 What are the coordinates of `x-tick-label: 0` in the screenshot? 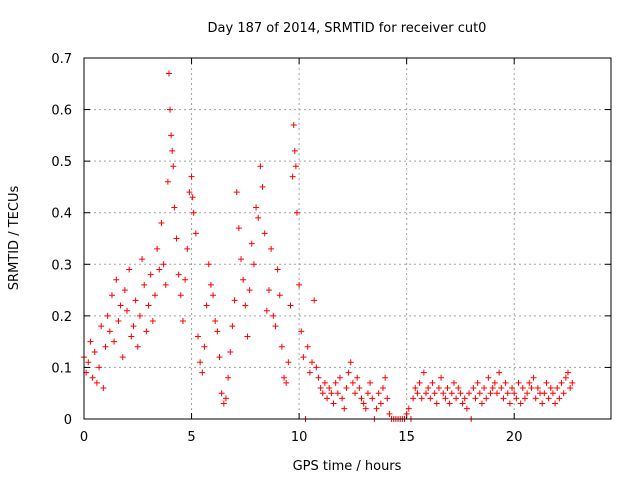 It's located at (84, 437).